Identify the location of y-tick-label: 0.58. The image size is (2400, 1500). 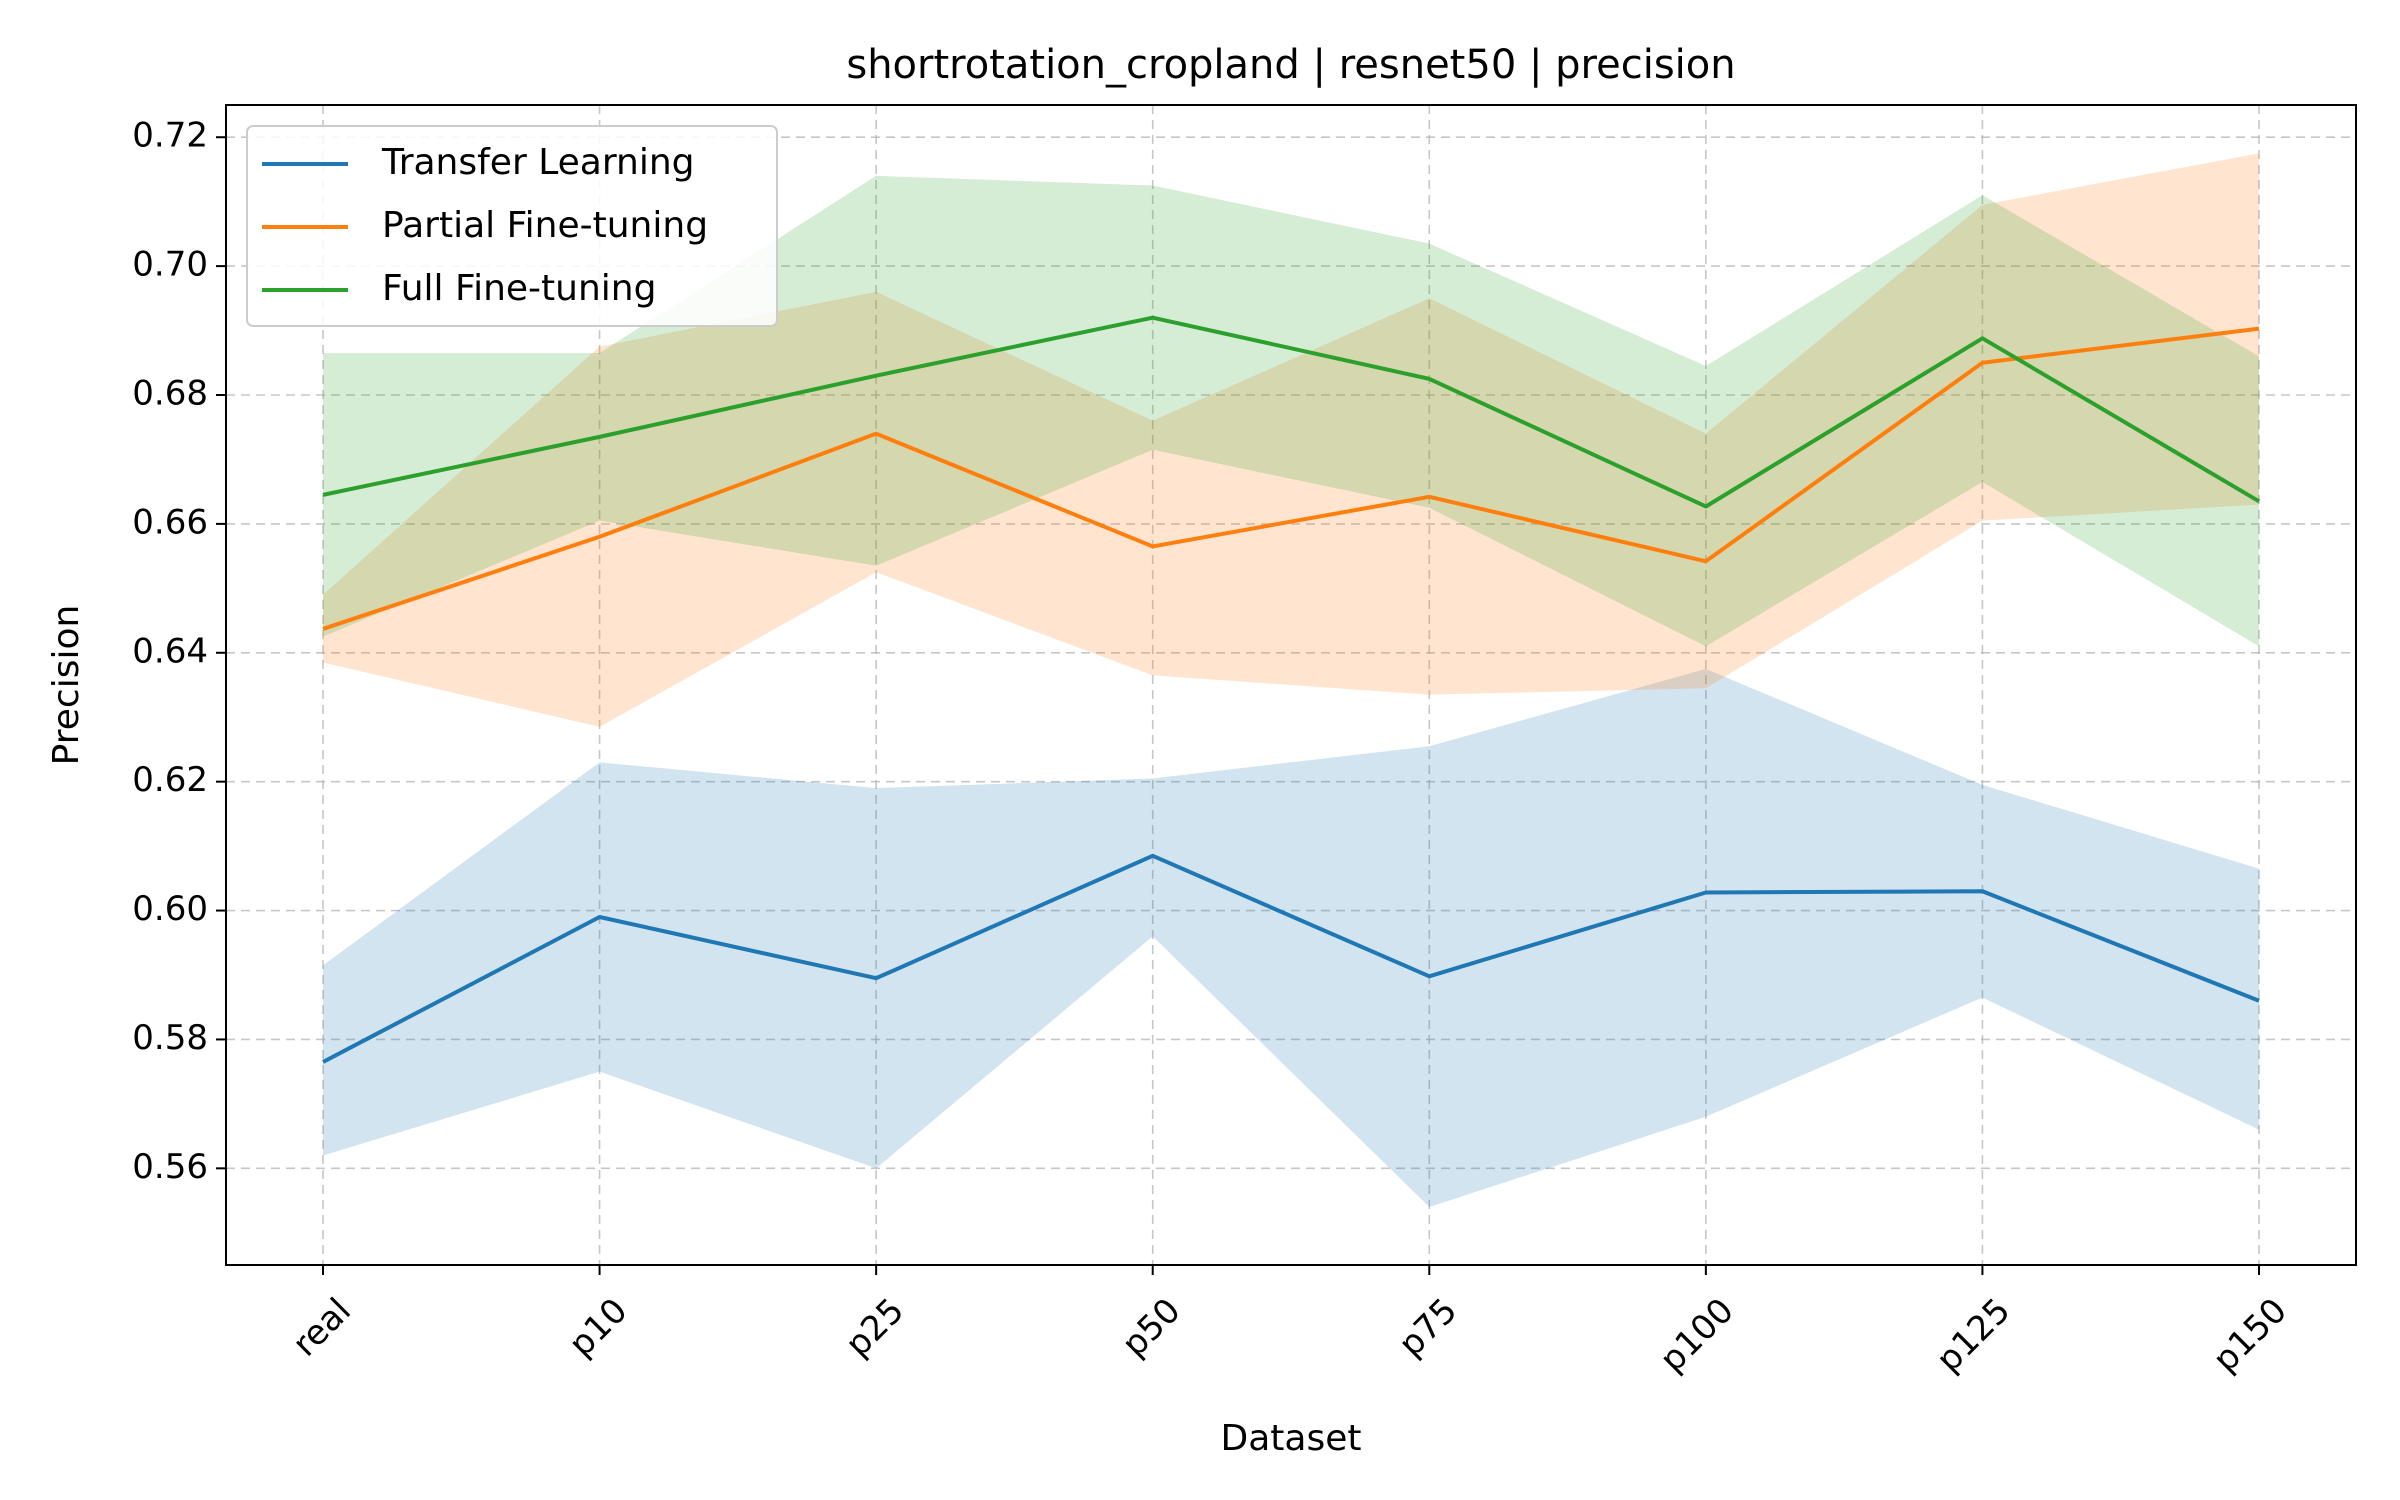
(170, 1038).